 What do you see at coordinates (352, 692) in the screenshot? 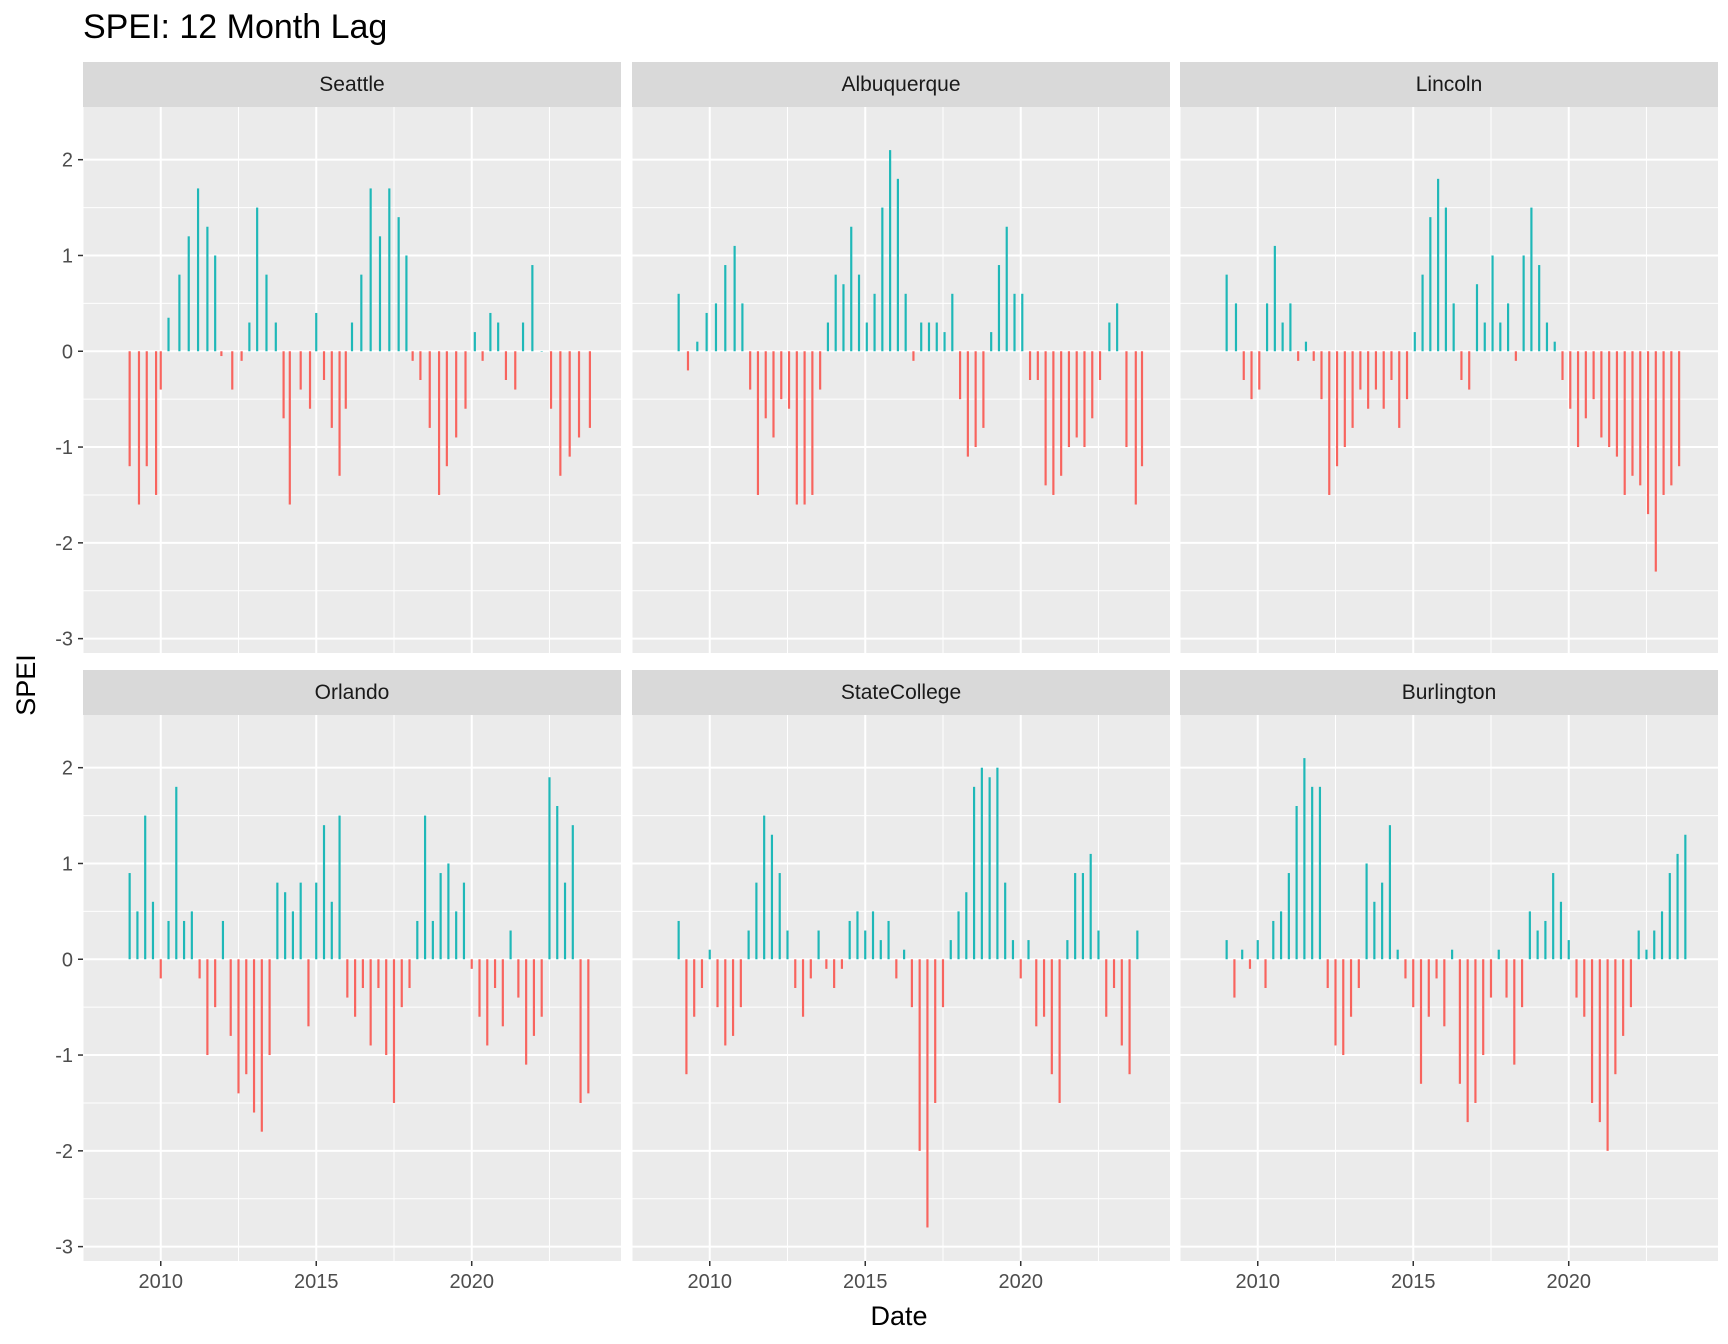
I see `facet-strip-label: Orlando` at bounding box center [352, 692].